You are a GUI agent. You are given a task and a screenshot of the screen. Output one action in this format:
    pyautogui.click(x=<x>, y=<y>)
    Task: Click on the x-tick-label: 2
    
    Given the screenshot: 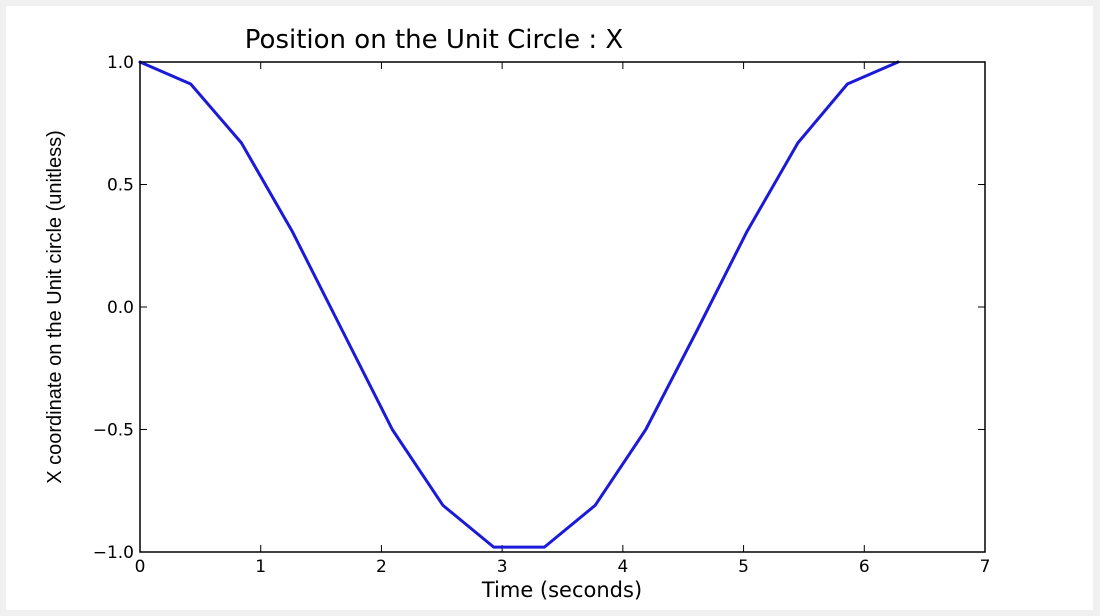 What is the action you would take?
    pyautogui.click(x=381, y=567)
    